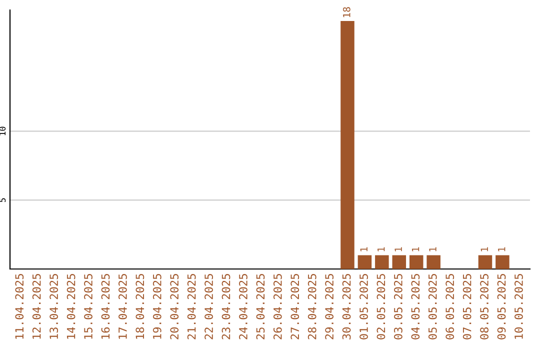 The height and width of the screenshot is (340, 540). Describe the element at coordinates (54, 306) in the screenshot. I see `x-tick-label: 13.04.2025` at that location.